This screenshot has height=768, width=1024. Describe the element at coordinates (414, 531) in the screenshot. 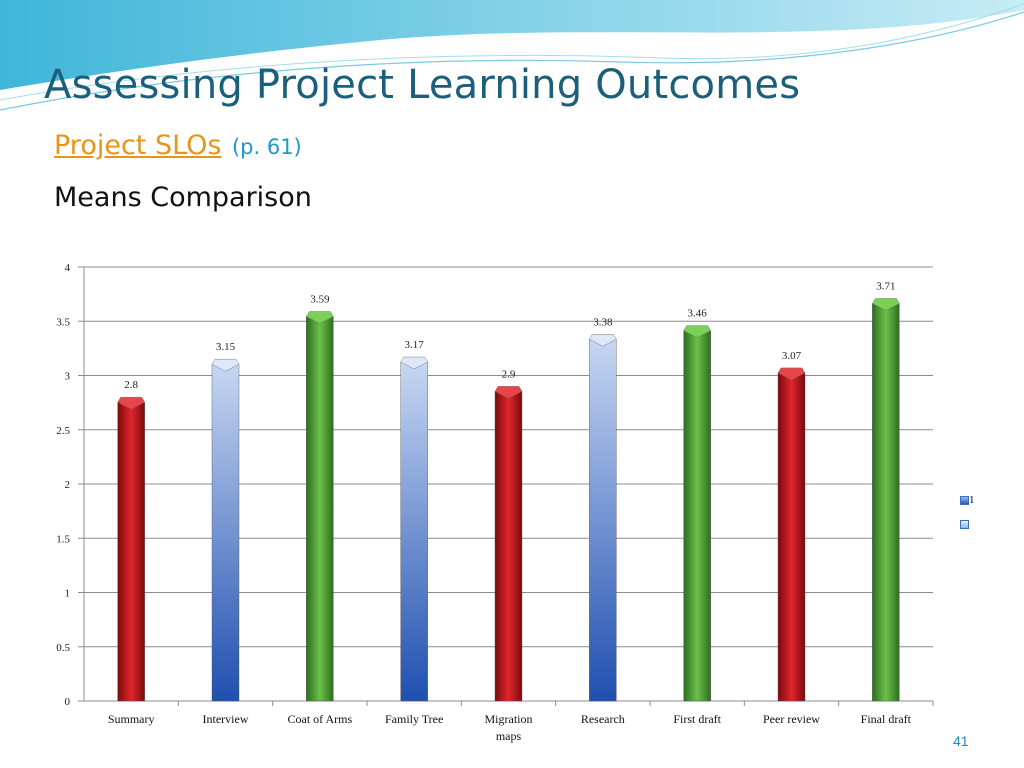

I see `bar-family-tree` at that location.